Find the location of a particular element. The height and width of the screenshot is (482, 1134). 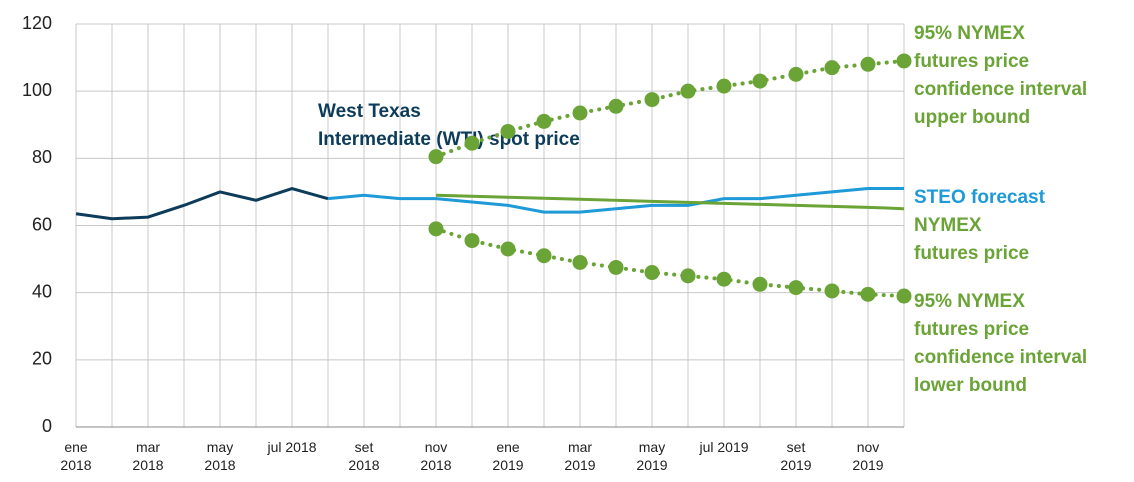

y-tick-label: 80 is located at coordinates (42, 157).